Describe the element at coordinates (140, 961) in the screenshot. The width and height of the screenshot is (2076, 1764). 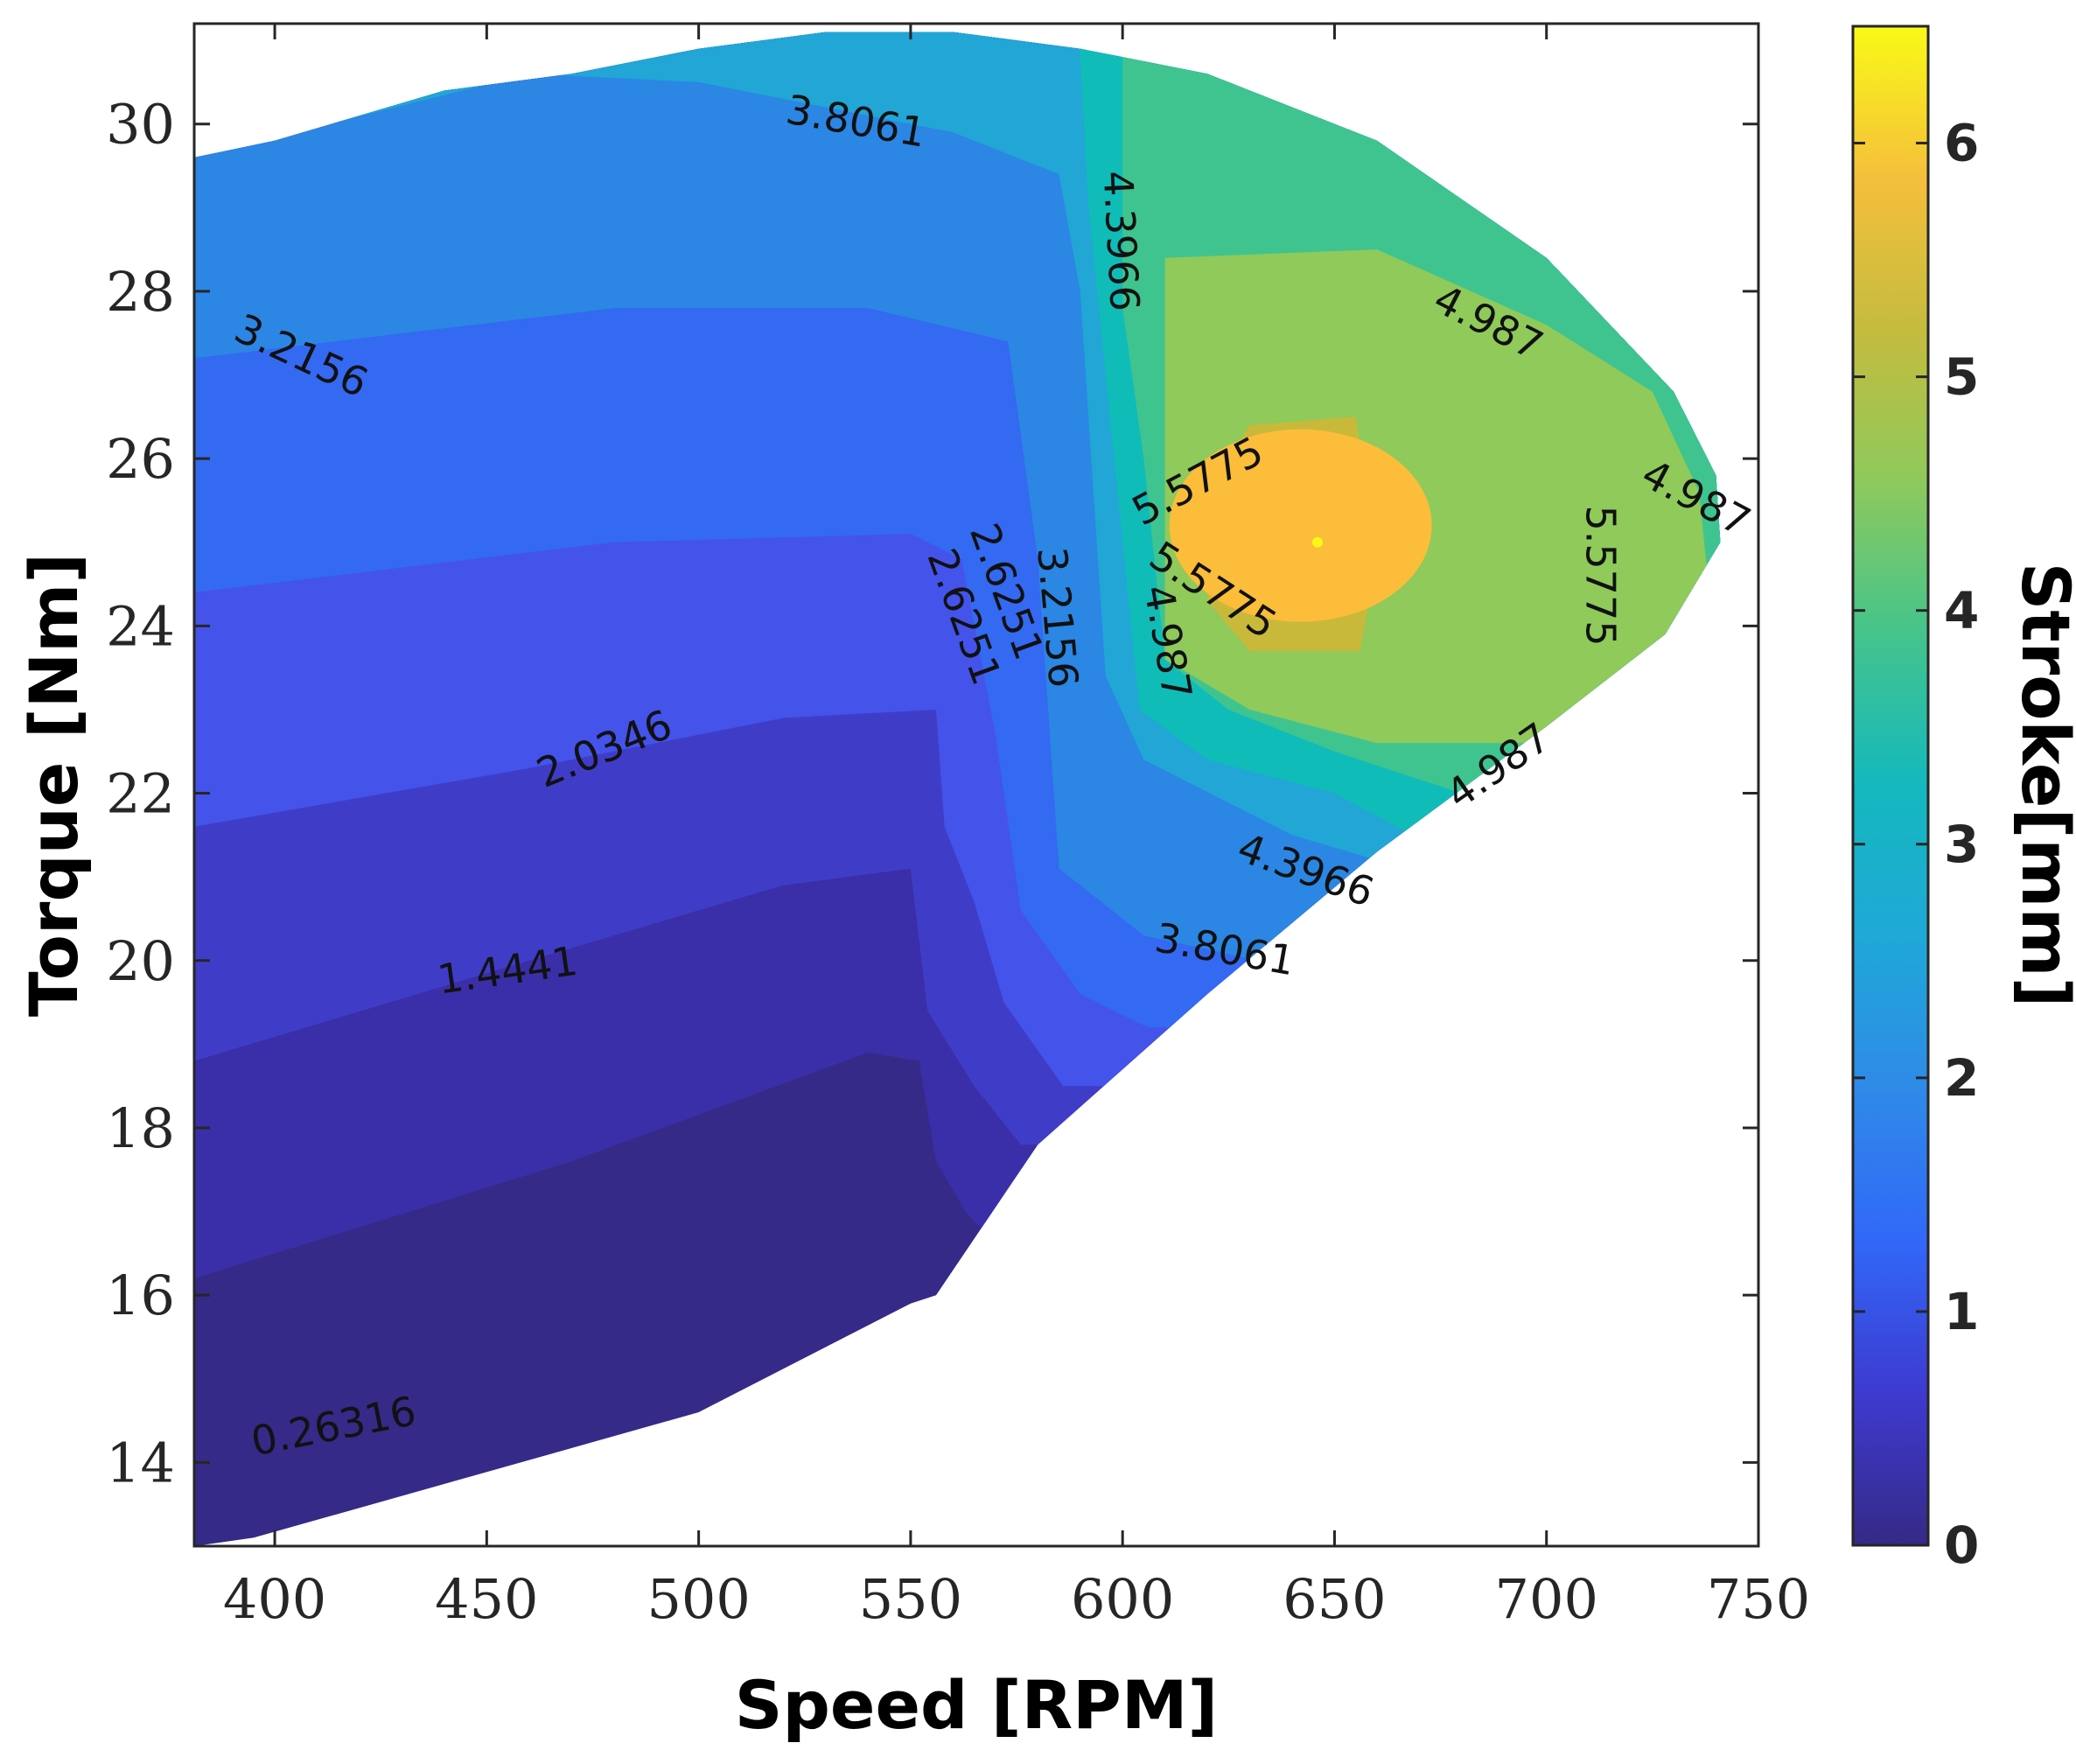
I see `y-tick-label: 20` at that location.